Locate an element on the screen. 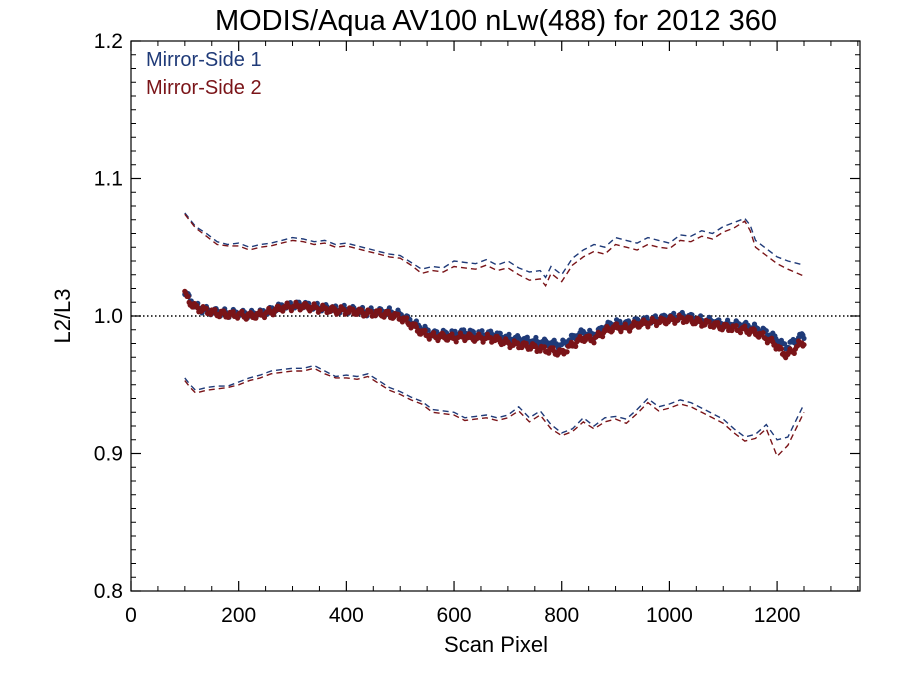  x-tick-label: 200 is located at coordinates (238, 615).